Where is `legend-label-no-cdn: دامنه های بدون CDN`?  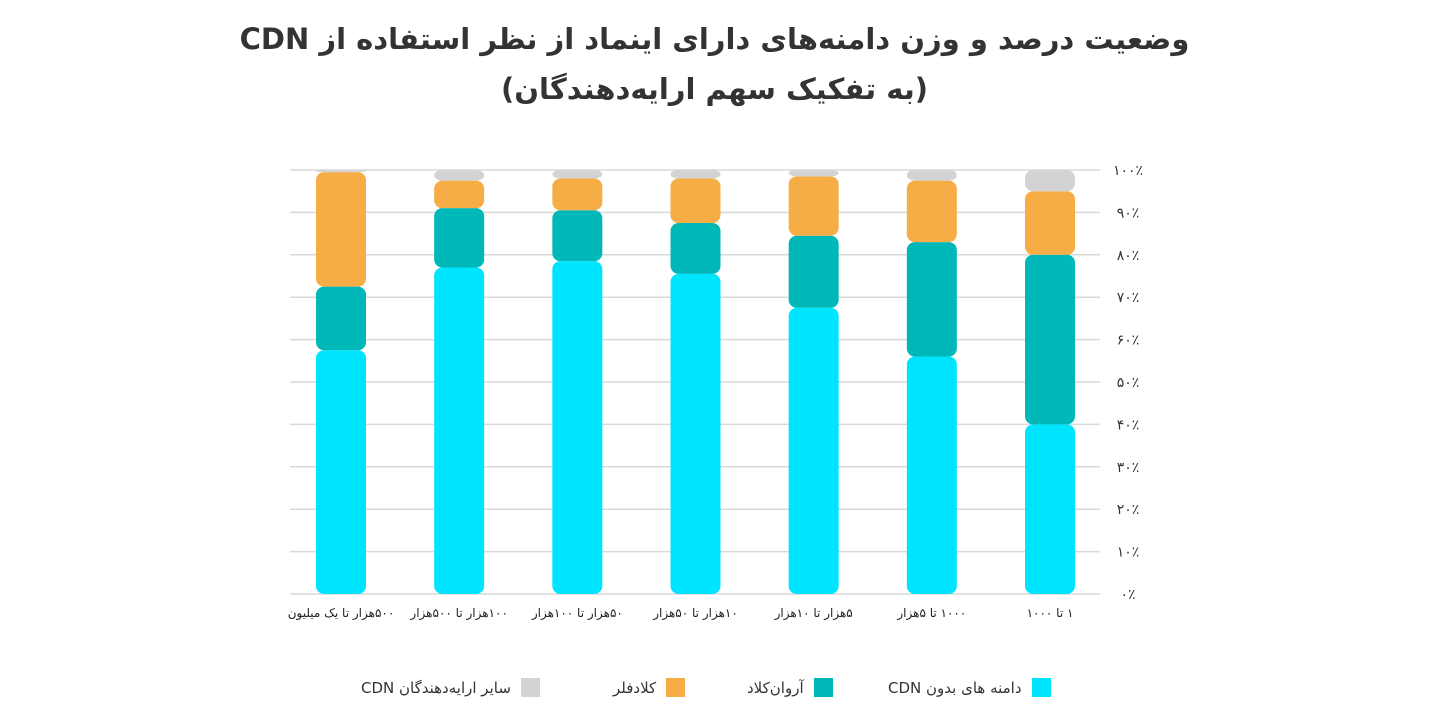
legend-label-no-cdn: دامنه های بدون CDN is located at coordinates (955, 687).